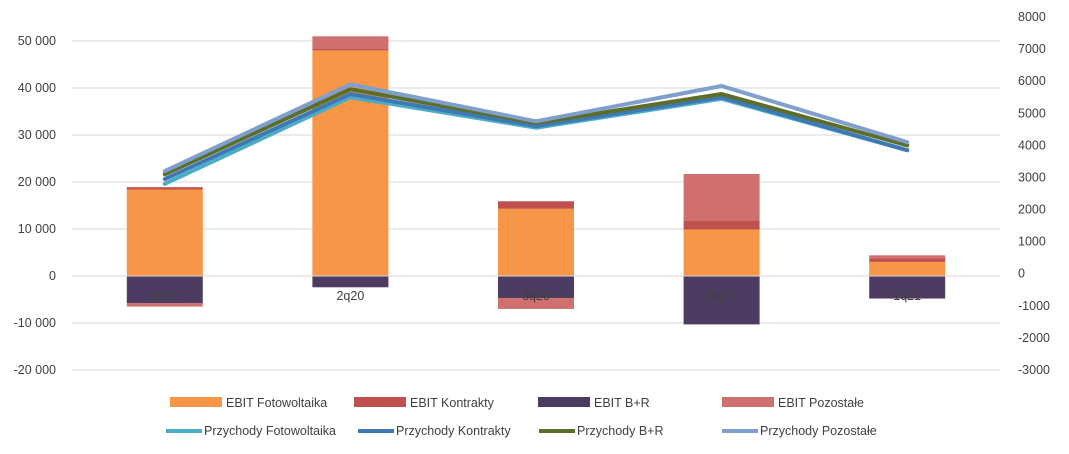  I want to click on right-tick-label: 0, so click(1021, 274).